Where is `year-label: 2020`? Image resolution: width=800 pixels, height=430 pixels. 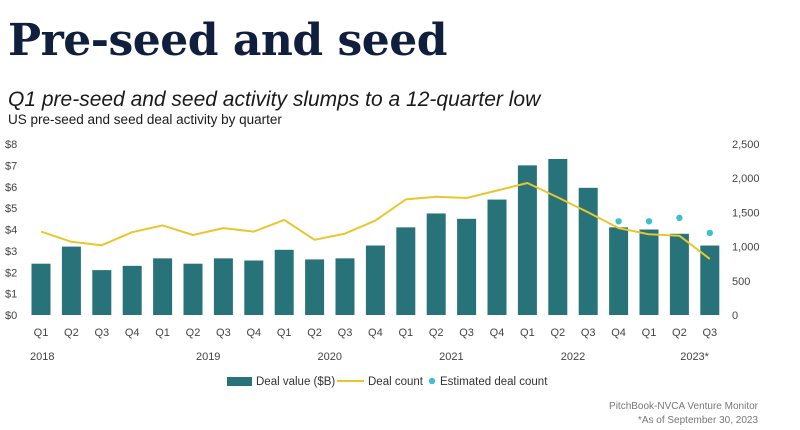
year-label: 2020 is located at coordinates (330, 357).